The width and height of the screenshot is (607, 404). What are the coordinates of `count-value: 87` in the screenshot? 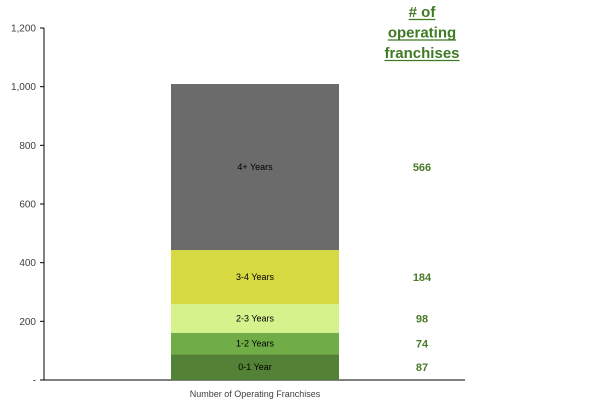 It's located at (422, 368).